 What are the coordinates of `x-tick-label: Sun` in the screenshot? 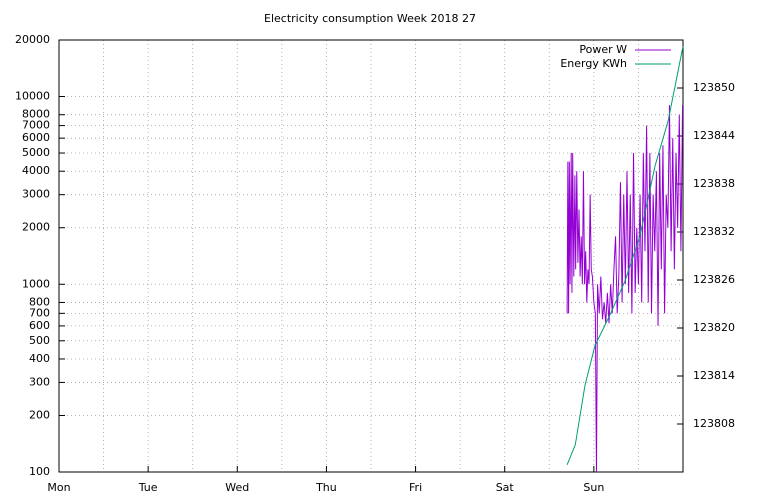 It's located at (593, 487).